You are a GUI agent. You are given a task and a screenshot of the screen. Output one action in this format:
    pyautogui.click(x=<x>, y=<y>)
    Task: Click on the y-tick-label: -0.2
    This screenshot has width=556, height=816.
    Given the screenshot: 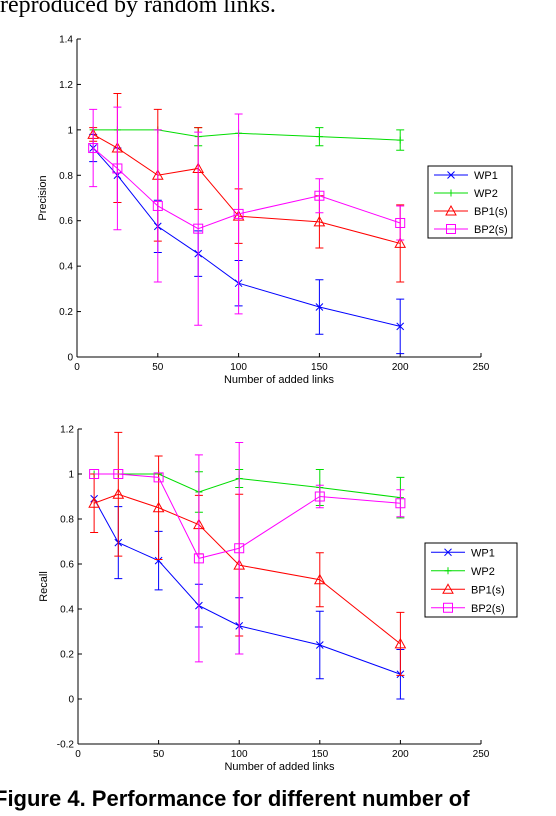 What is the action you would take?
    pyautogui.click(x=66, y=745)
    